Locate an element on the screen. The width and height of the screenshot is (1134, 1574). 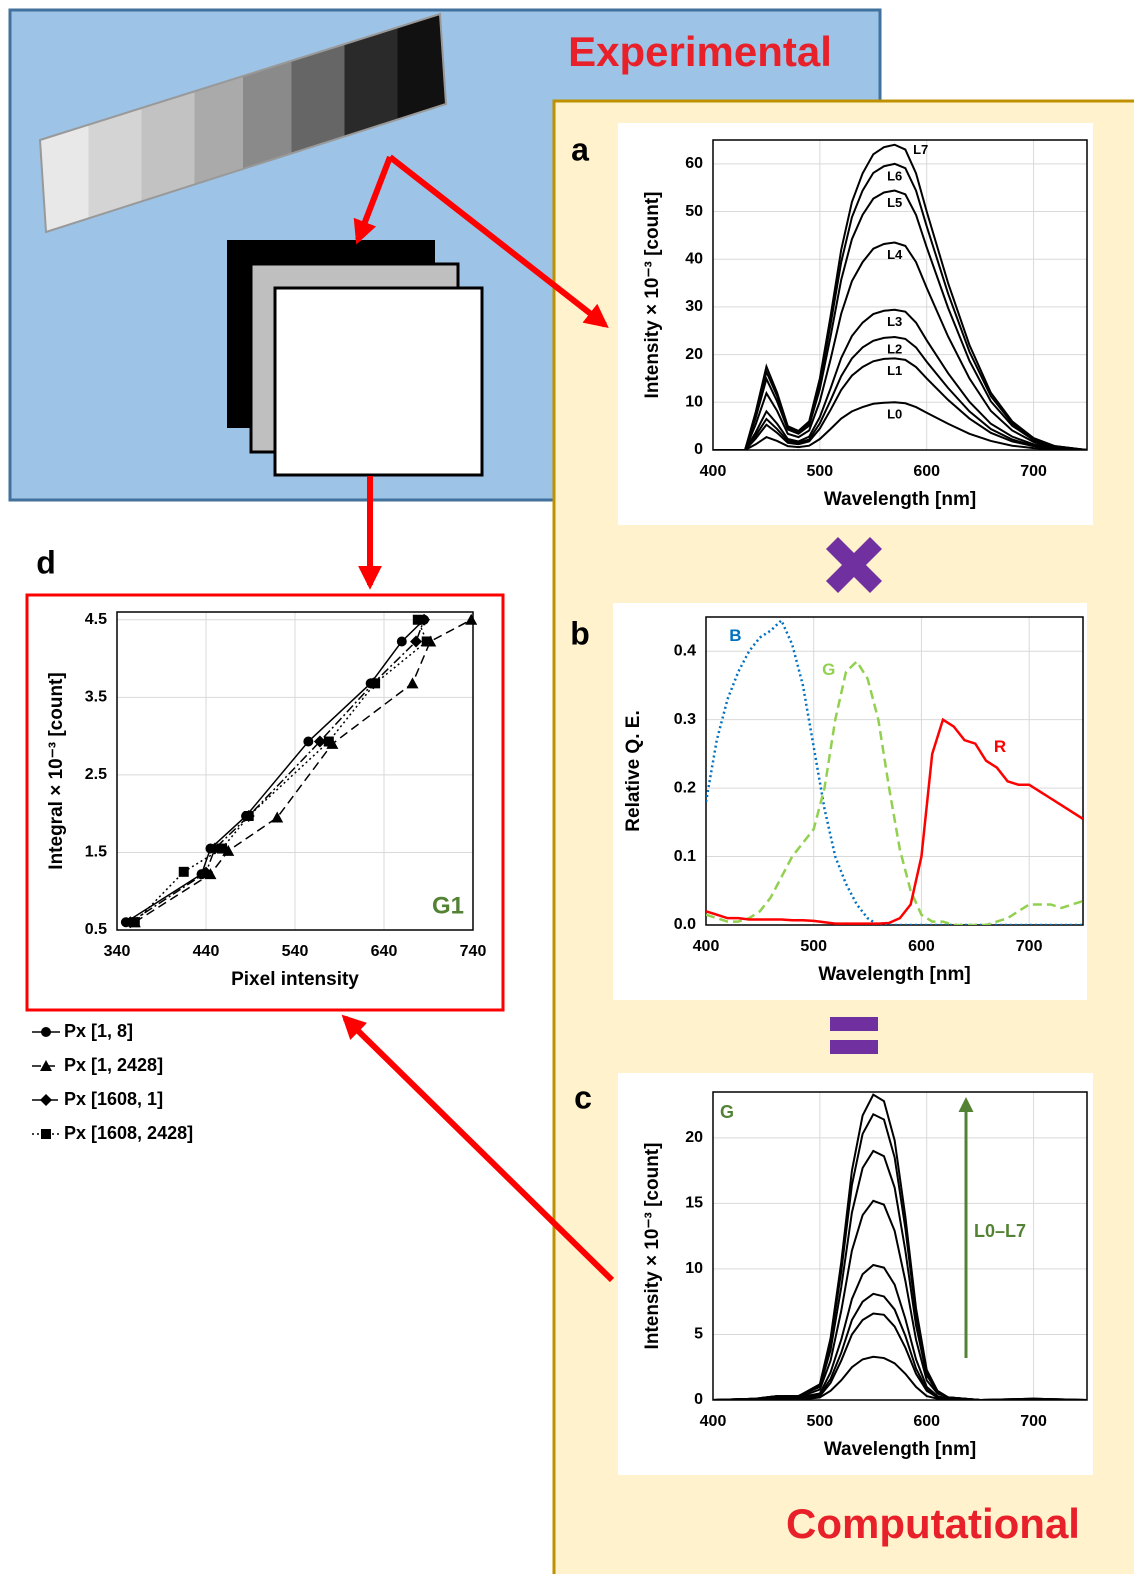
series-label: L5 is located at coordinates (894, 202).